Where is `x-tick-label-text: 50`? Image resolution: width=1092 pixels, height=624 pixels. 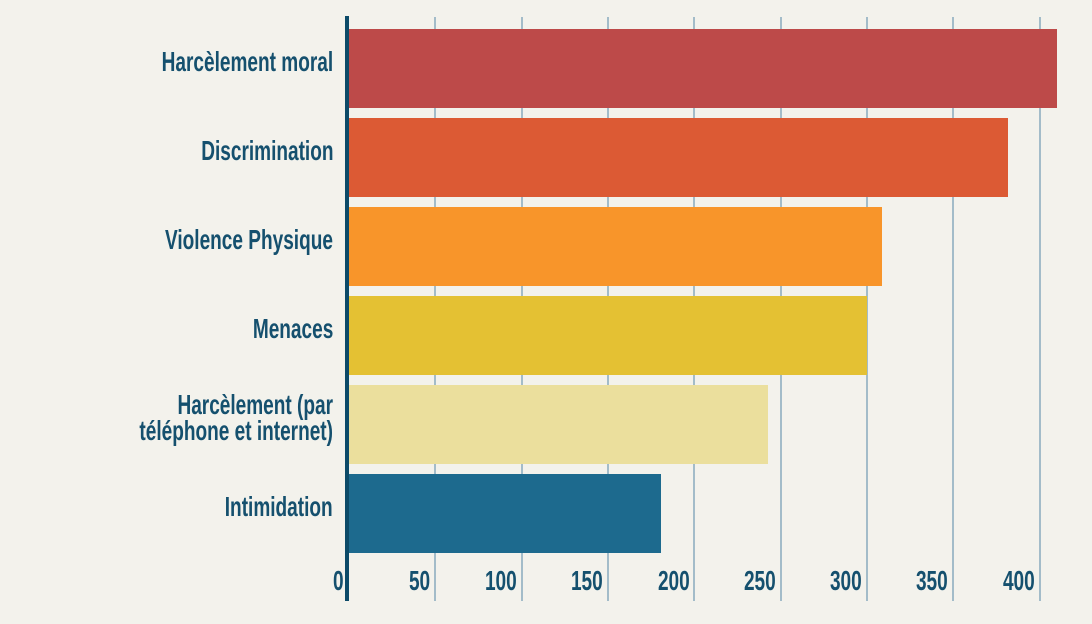 x-tick-label-text: 50 is located at coordinates (420, 580).